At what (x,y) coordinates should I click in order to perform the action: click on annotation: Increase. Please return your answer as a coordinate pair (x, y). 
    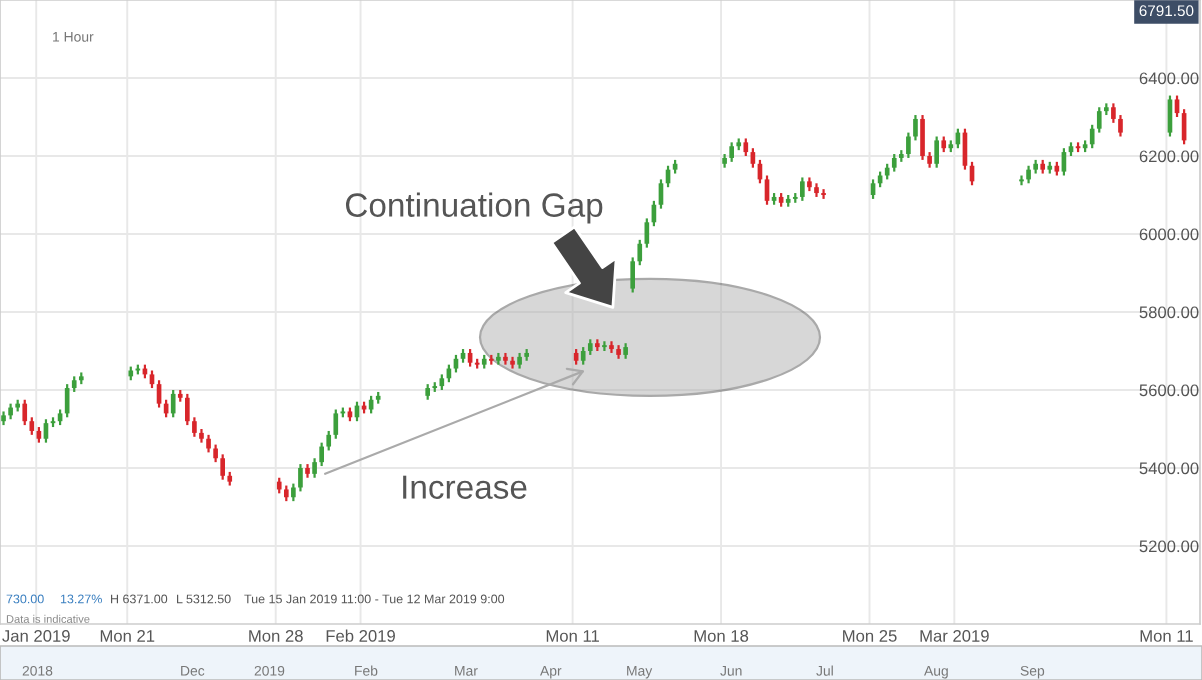
    Looking at the image, I should click on (465, 487).